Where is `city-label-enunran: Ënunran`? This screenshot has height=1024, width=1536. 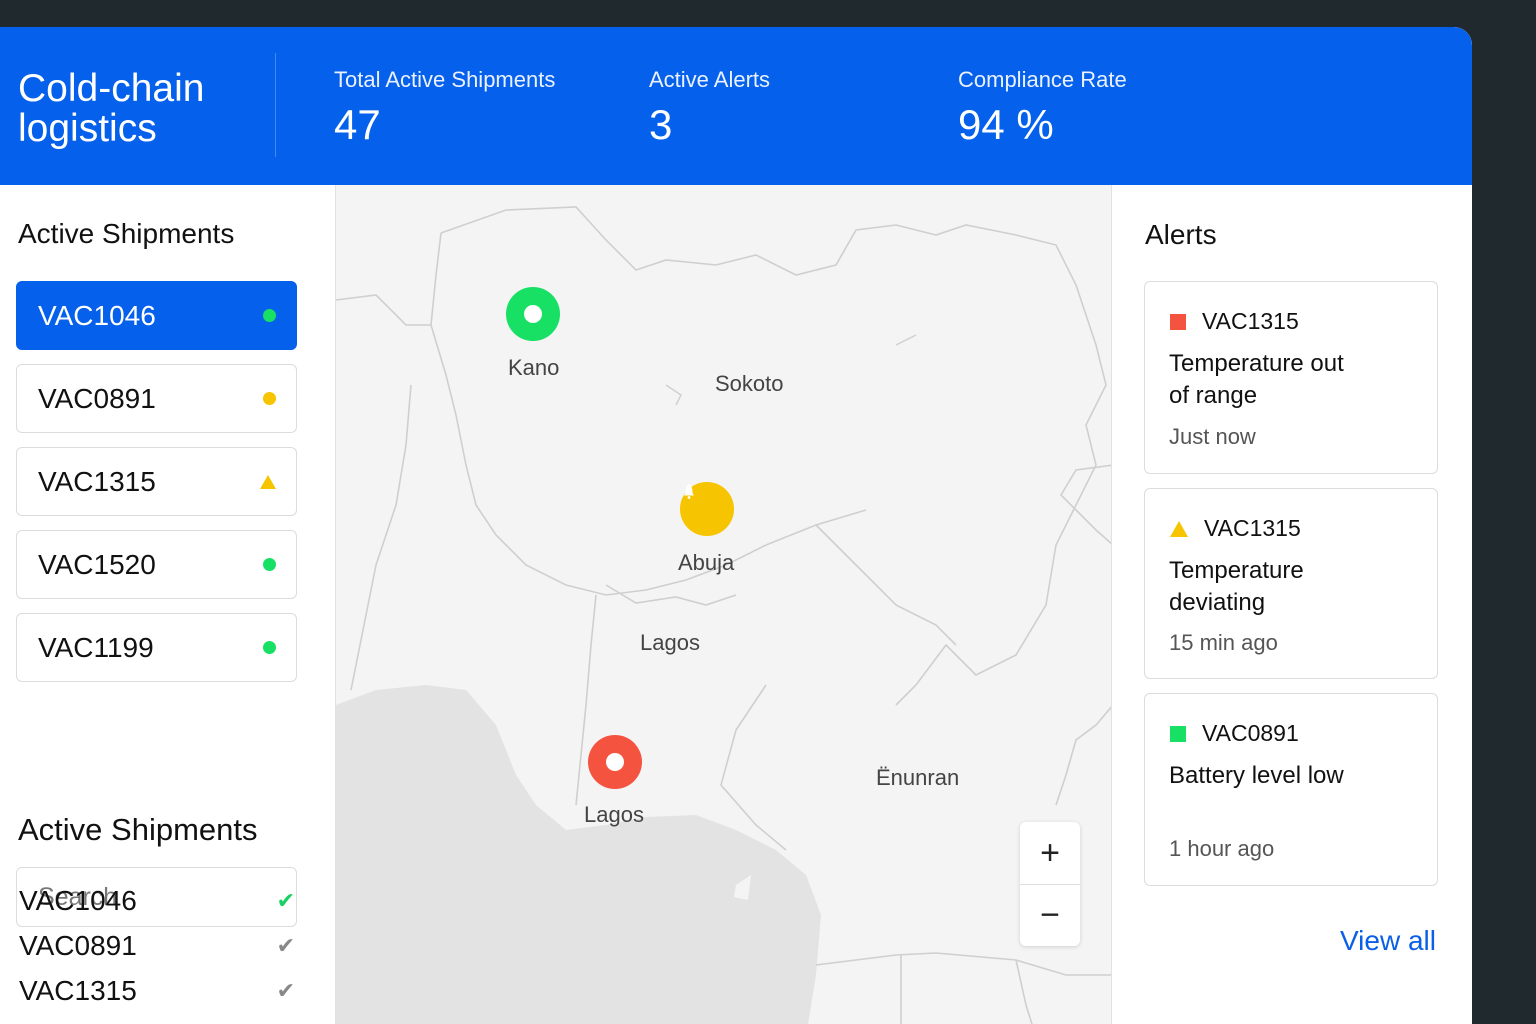 city-label-enunran: Ënunran is located at coordinates (918, 777).